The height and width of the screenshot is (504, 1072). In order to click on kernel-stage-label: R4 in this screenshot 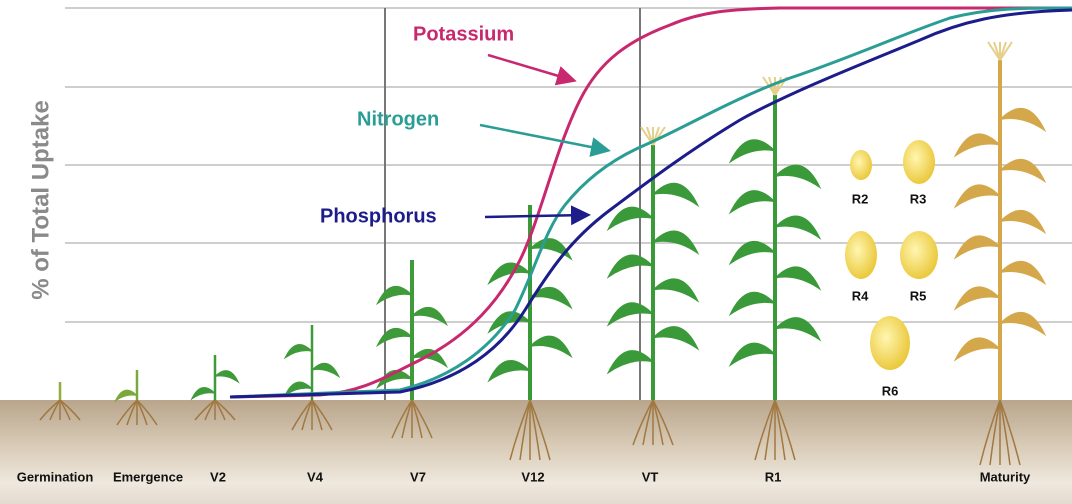, I will do `click(860, 295)`.